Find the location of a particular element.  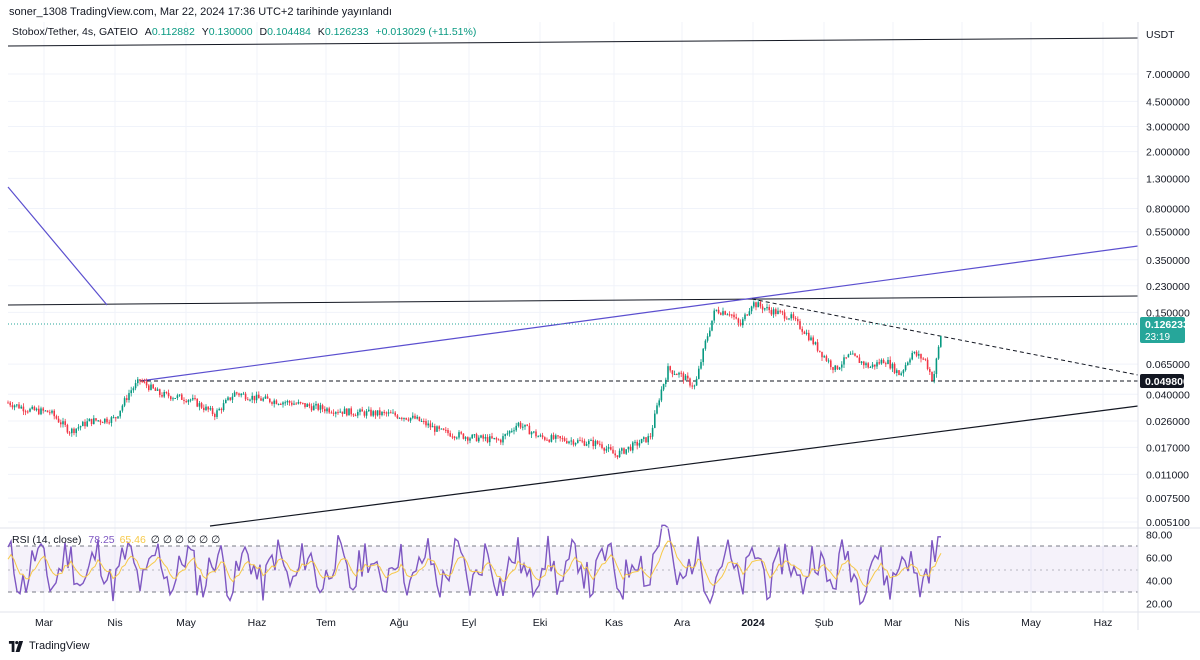

price-tick-label: 0.800000 is located at coordinates (1168, 210).